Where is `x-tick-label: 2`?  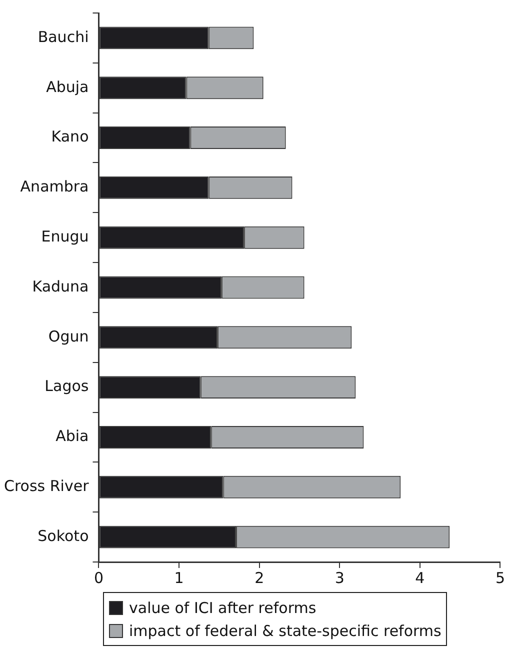 x-tick-label: 2 is located at coordinates (259, 577).